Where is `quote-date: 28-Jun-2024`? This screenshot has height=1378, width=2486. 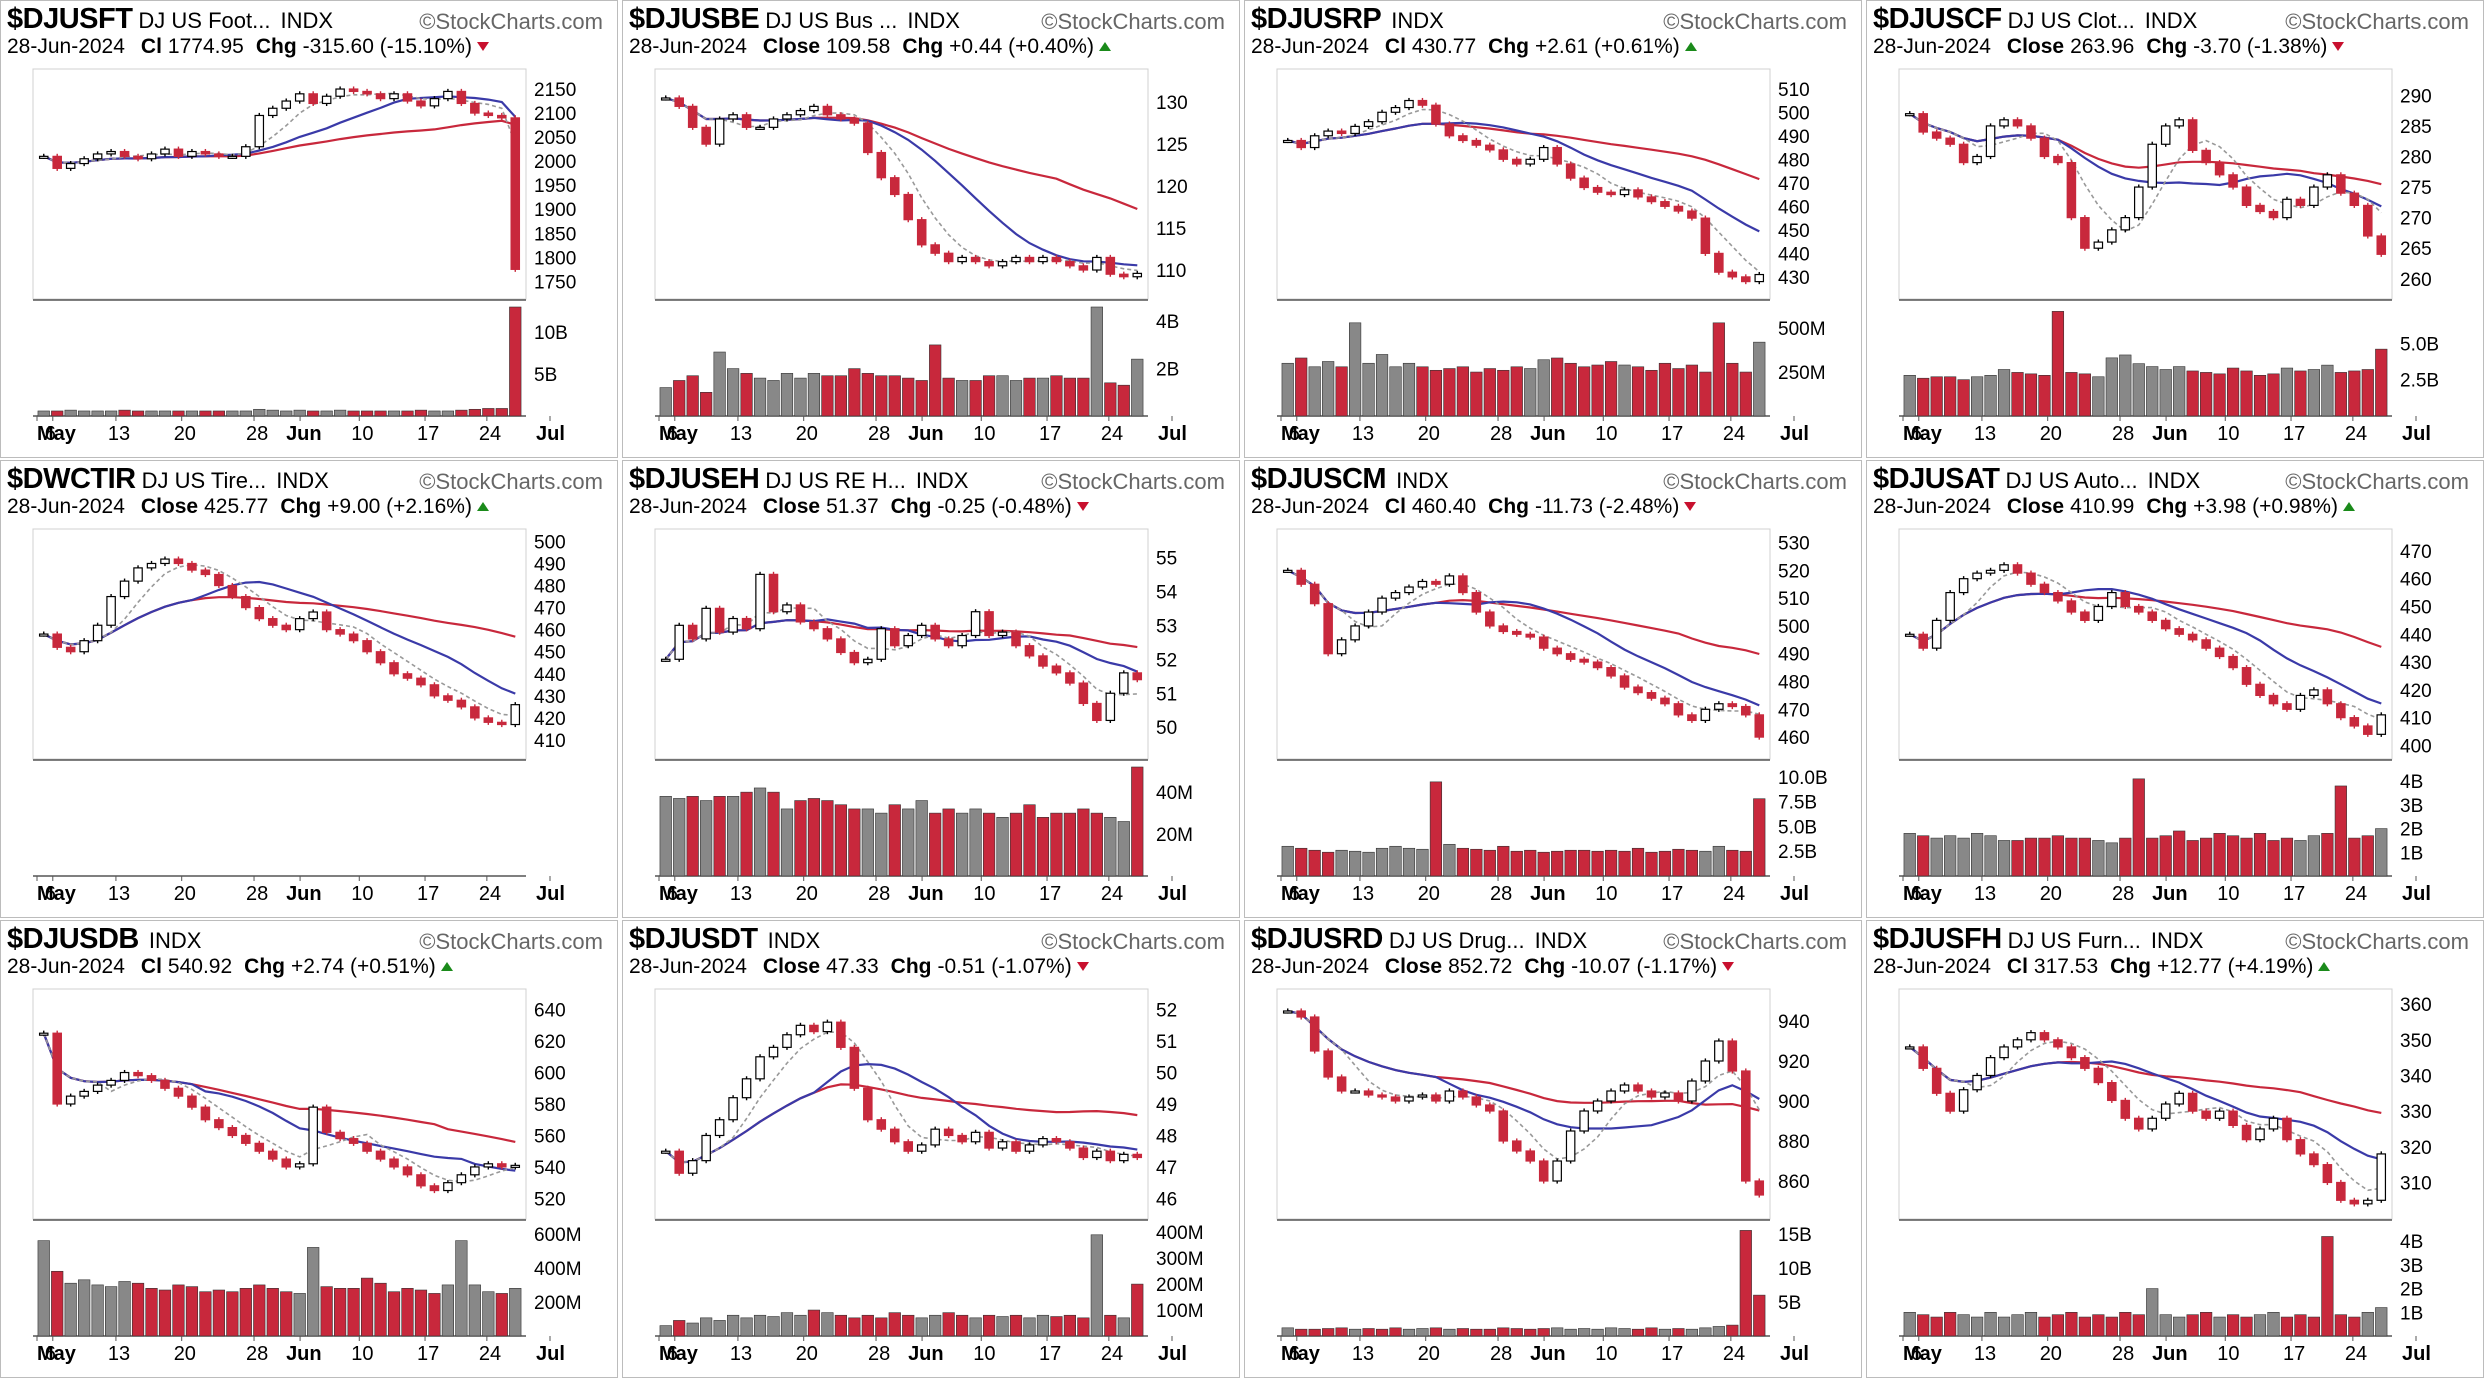 quote-date: 28-Jun-2024 is located at coordinates (1310, 506).